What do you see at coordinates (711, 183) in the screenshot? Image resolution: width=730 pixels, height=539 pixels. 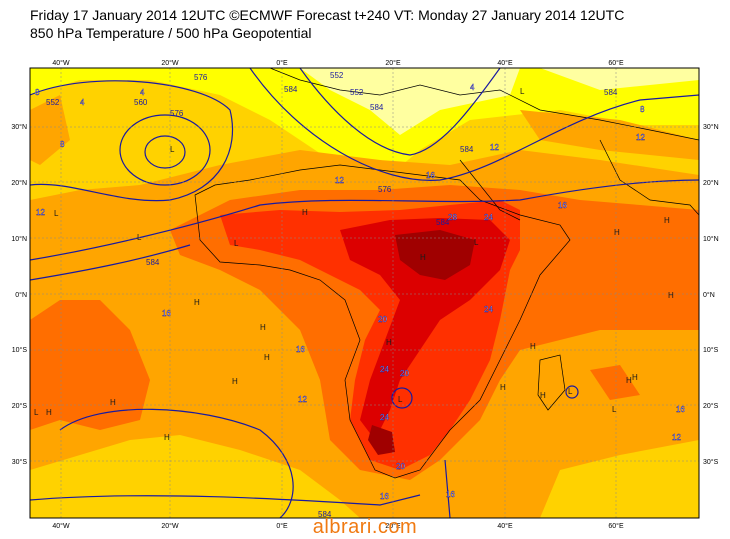 I see `lat-label: 20°N` at bounding box center [711, 183].